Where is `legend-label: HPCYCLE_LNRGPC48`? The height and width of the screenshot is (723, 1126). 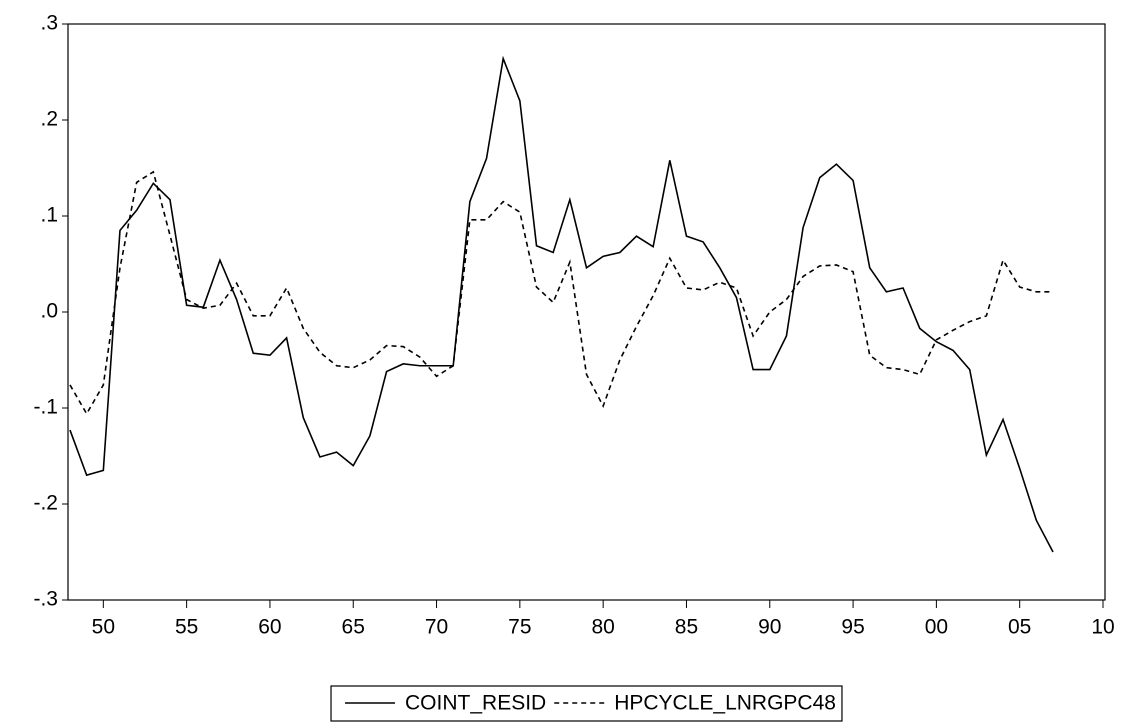 legend-label: HPCYCLE_LNRGPC48 is located at coordinates (725, 703).